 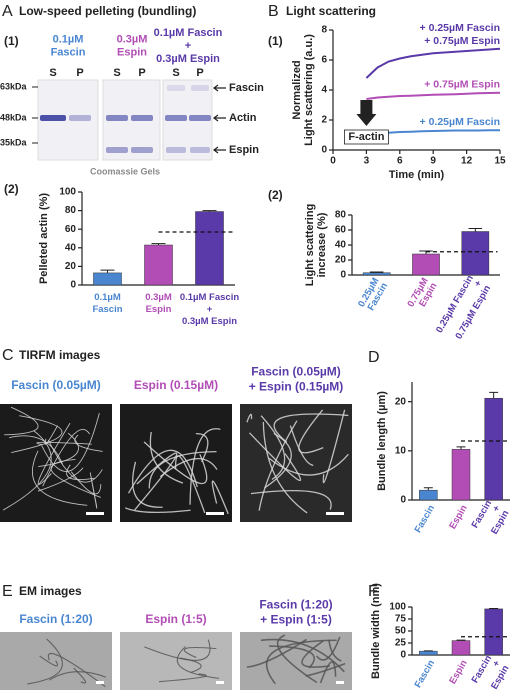 I want to click on marker-label: 48kDa, so click(x=14, y=117).